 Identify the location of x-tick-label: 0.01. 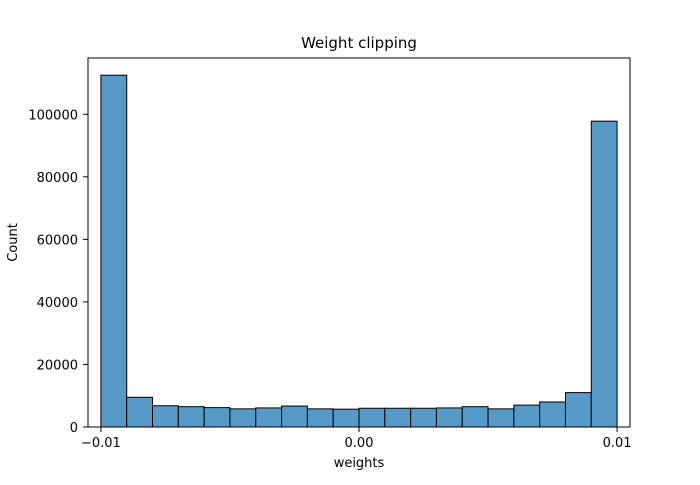
(617, 443).